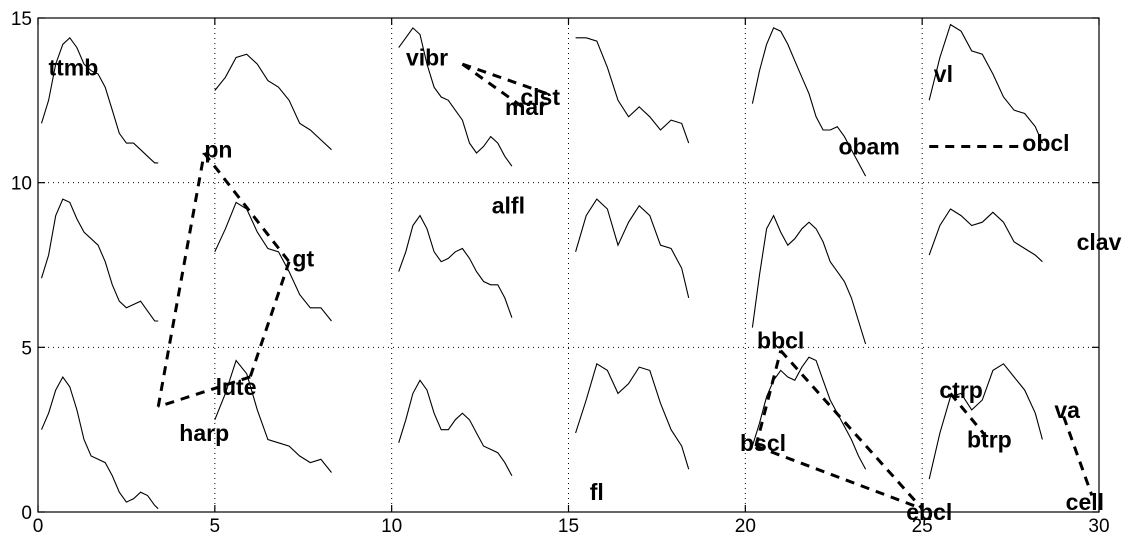 The image size is (1139, 536). What do you see at coordinates (780, 341) in the screenshot?
I see `label-bbcl: bbcl` at bounding box center [780, 341].